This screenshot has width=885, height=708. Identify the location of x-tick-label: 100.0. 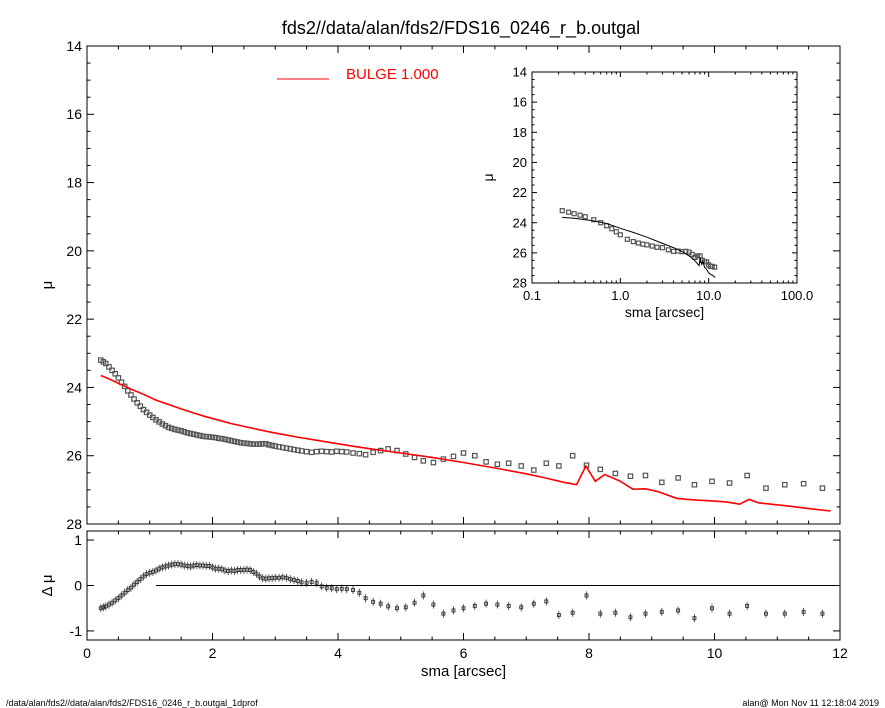
(797, 295).